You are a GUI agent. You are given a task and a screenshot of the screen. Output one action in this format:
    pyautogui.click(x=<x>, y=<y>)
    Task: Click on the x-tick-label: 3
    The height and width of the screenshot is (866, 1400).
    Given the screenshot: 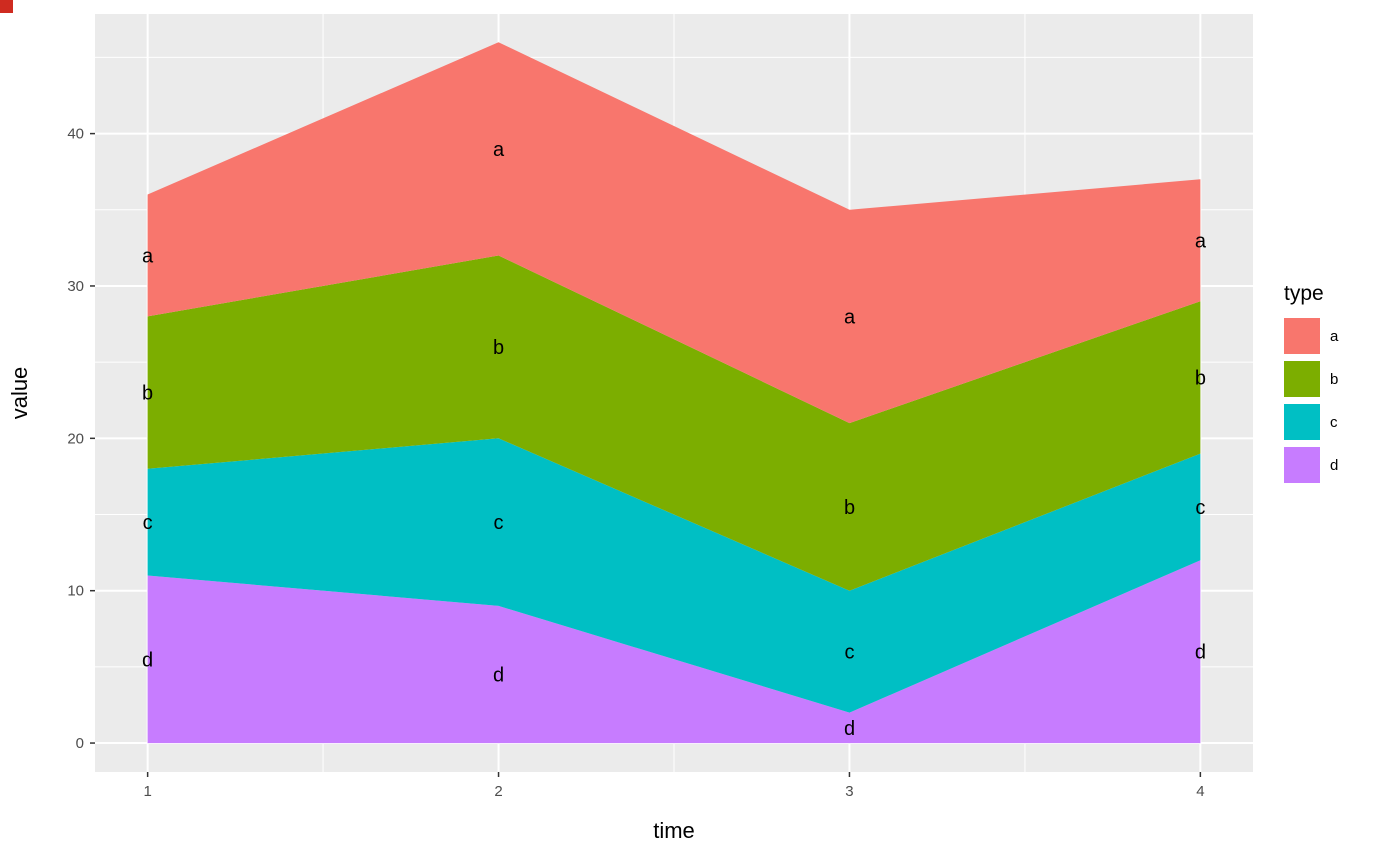 What is the action you would take?
    pyautogui.click(x=849, y=791)
    